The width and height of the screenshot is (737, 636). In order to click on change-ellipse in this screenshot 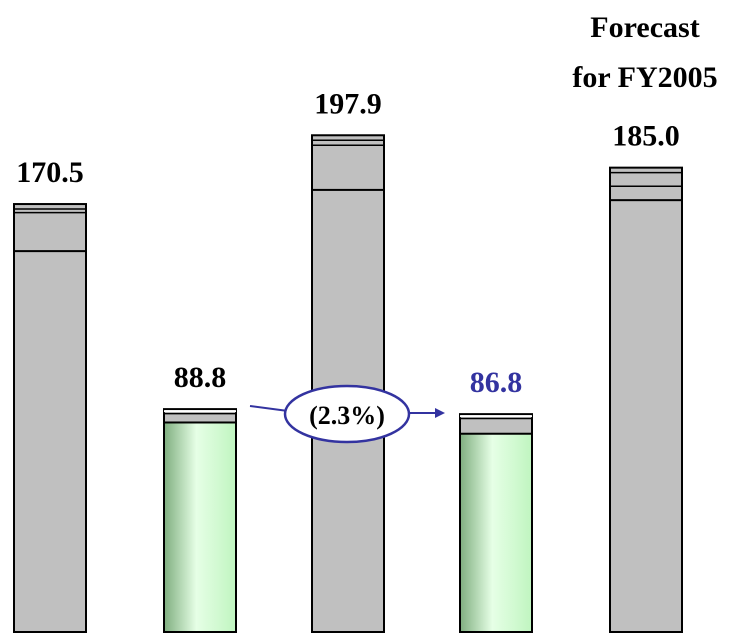, I will do `click(347, 414)`.